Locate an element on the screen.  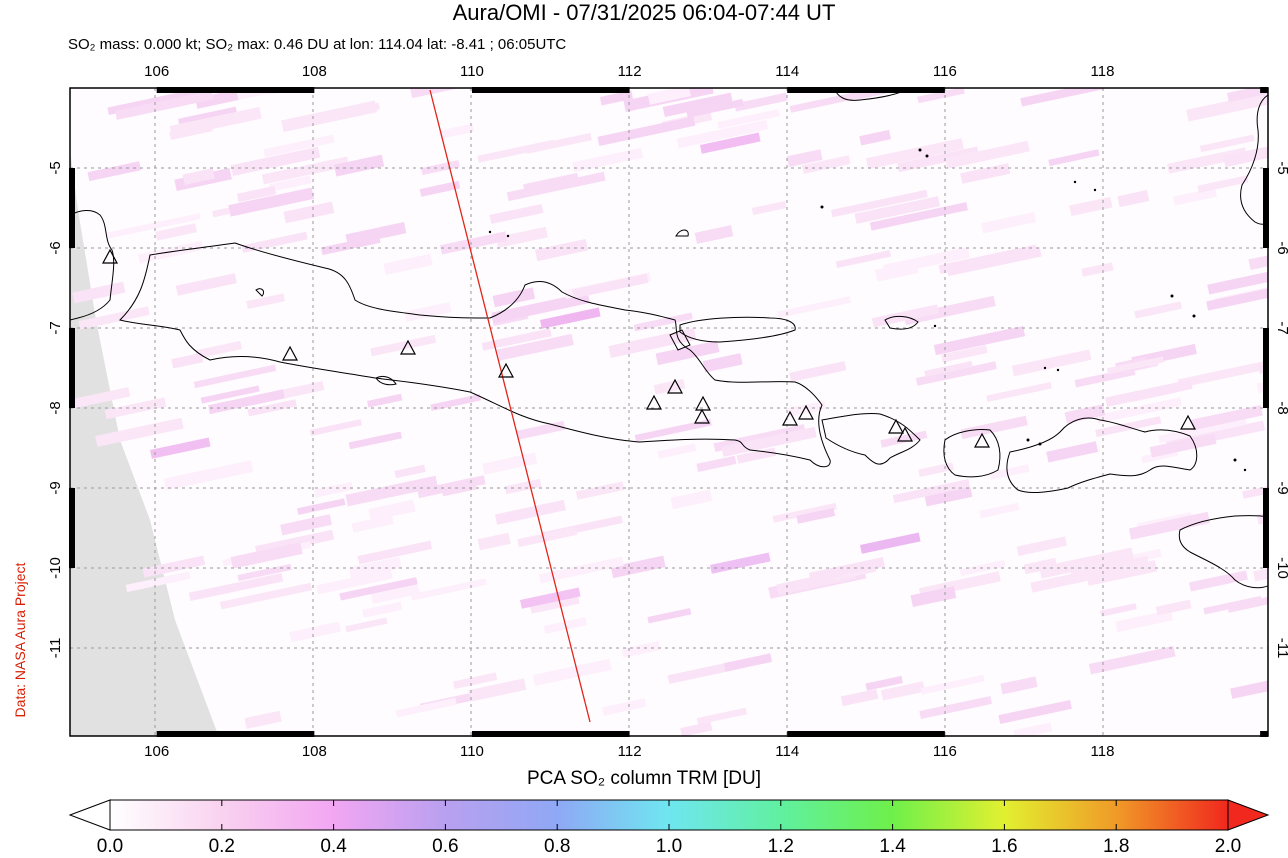
lat-tick-label-right: -5 is located at coordinates (1281, 167).